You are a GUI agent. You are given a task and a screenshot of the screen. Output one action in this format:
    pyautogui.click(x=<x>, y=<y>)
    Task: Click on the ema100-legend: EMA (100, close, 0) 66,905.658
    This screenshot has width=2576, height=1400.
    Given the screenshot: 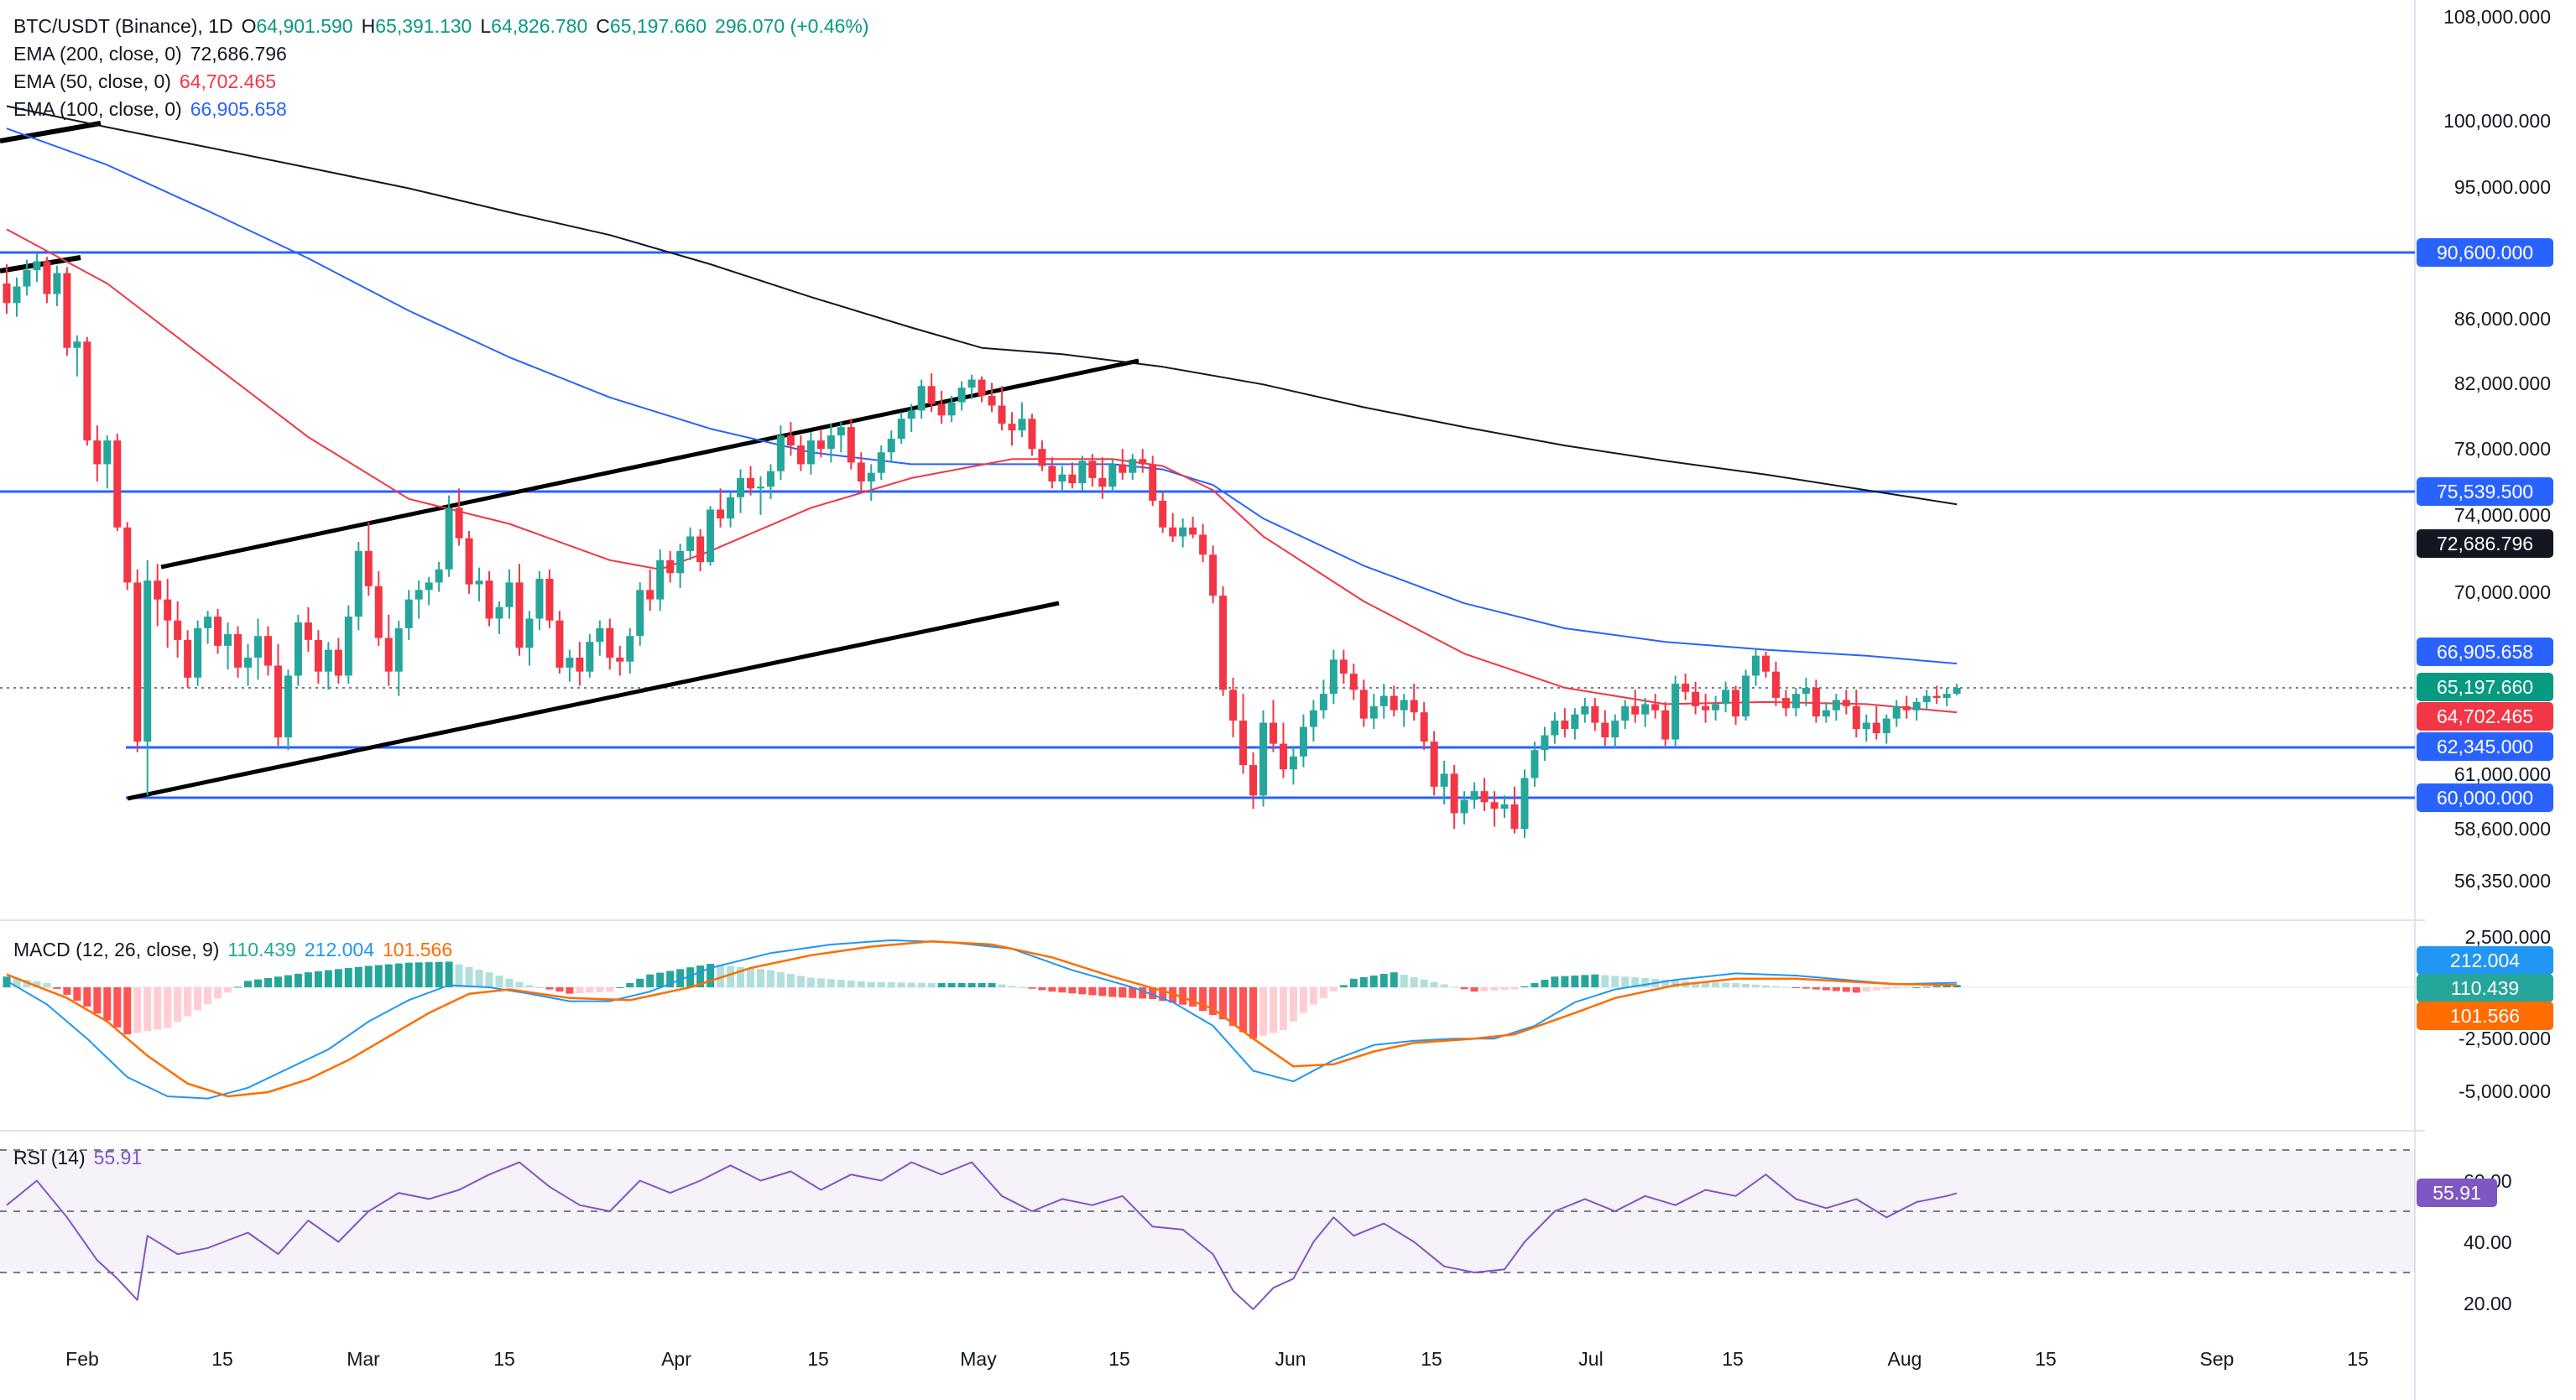 What is the action you would take?
    pyautogui.click(x=154, y=110)
    